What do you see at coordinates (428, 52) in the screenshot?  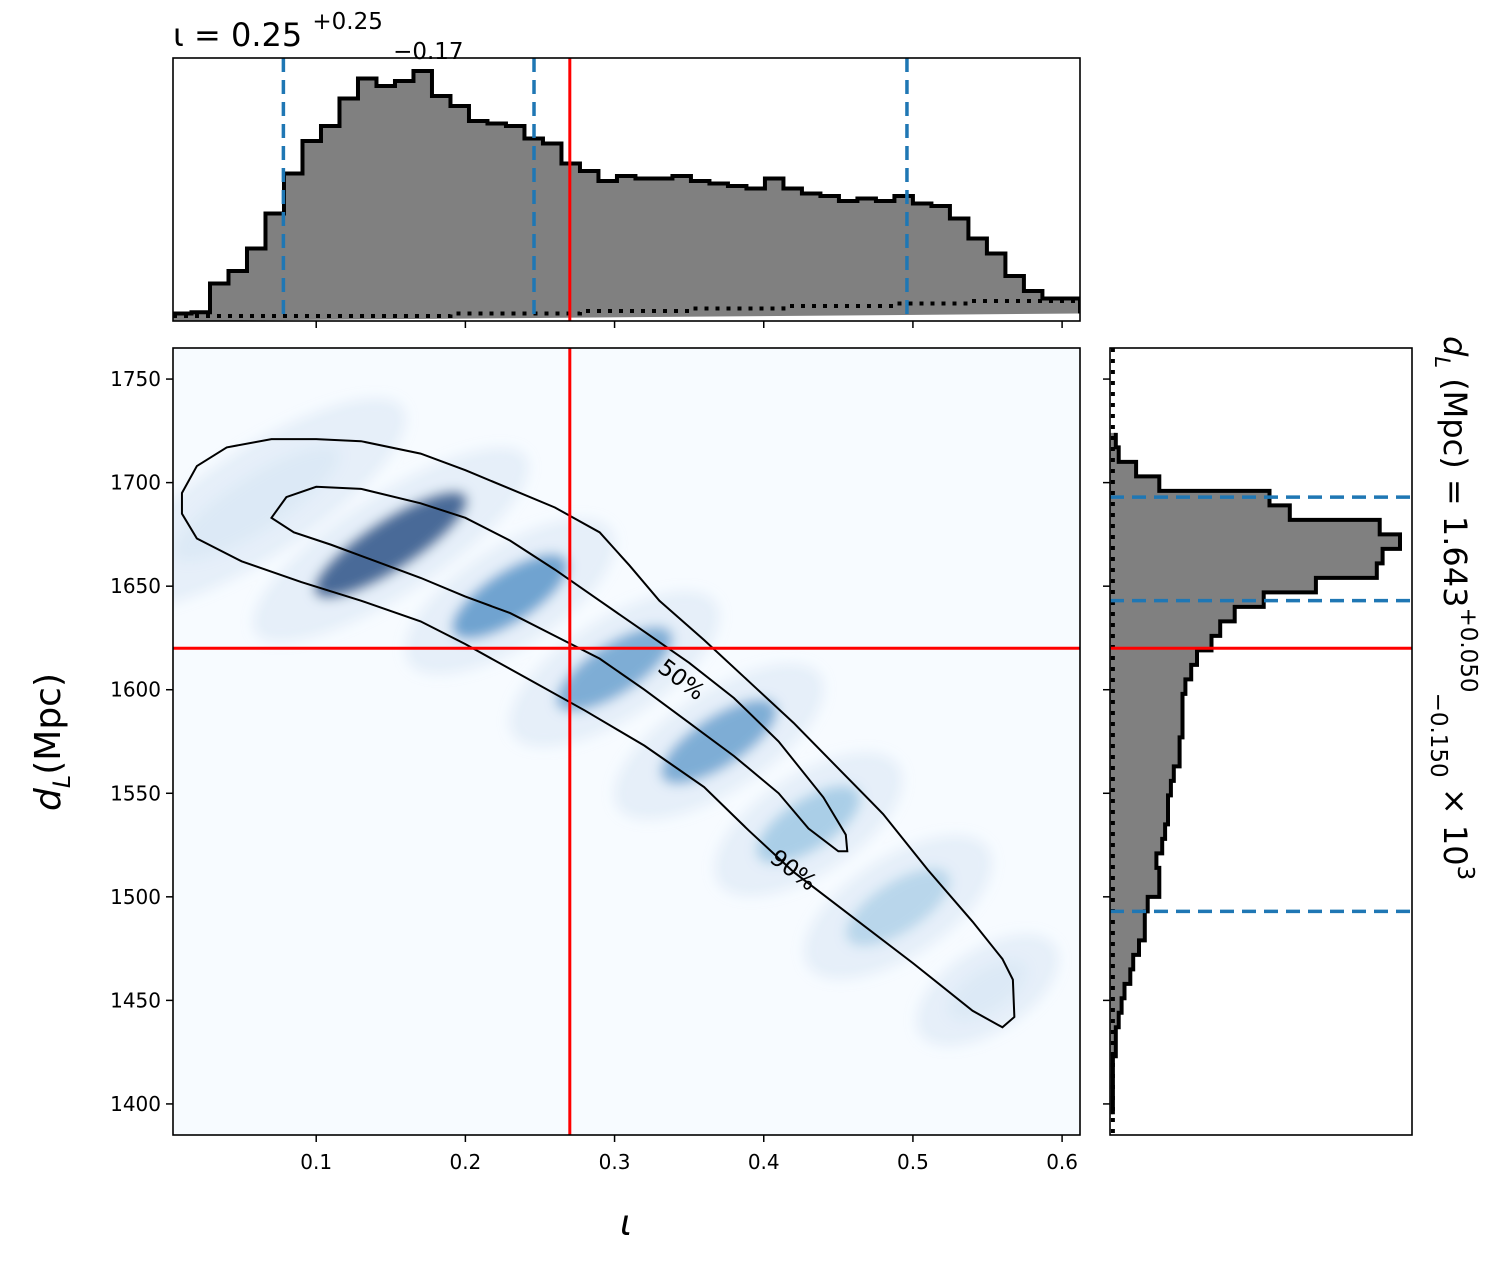 I see `iota-title-minus: −0.17` at bounding box center [428, 52].